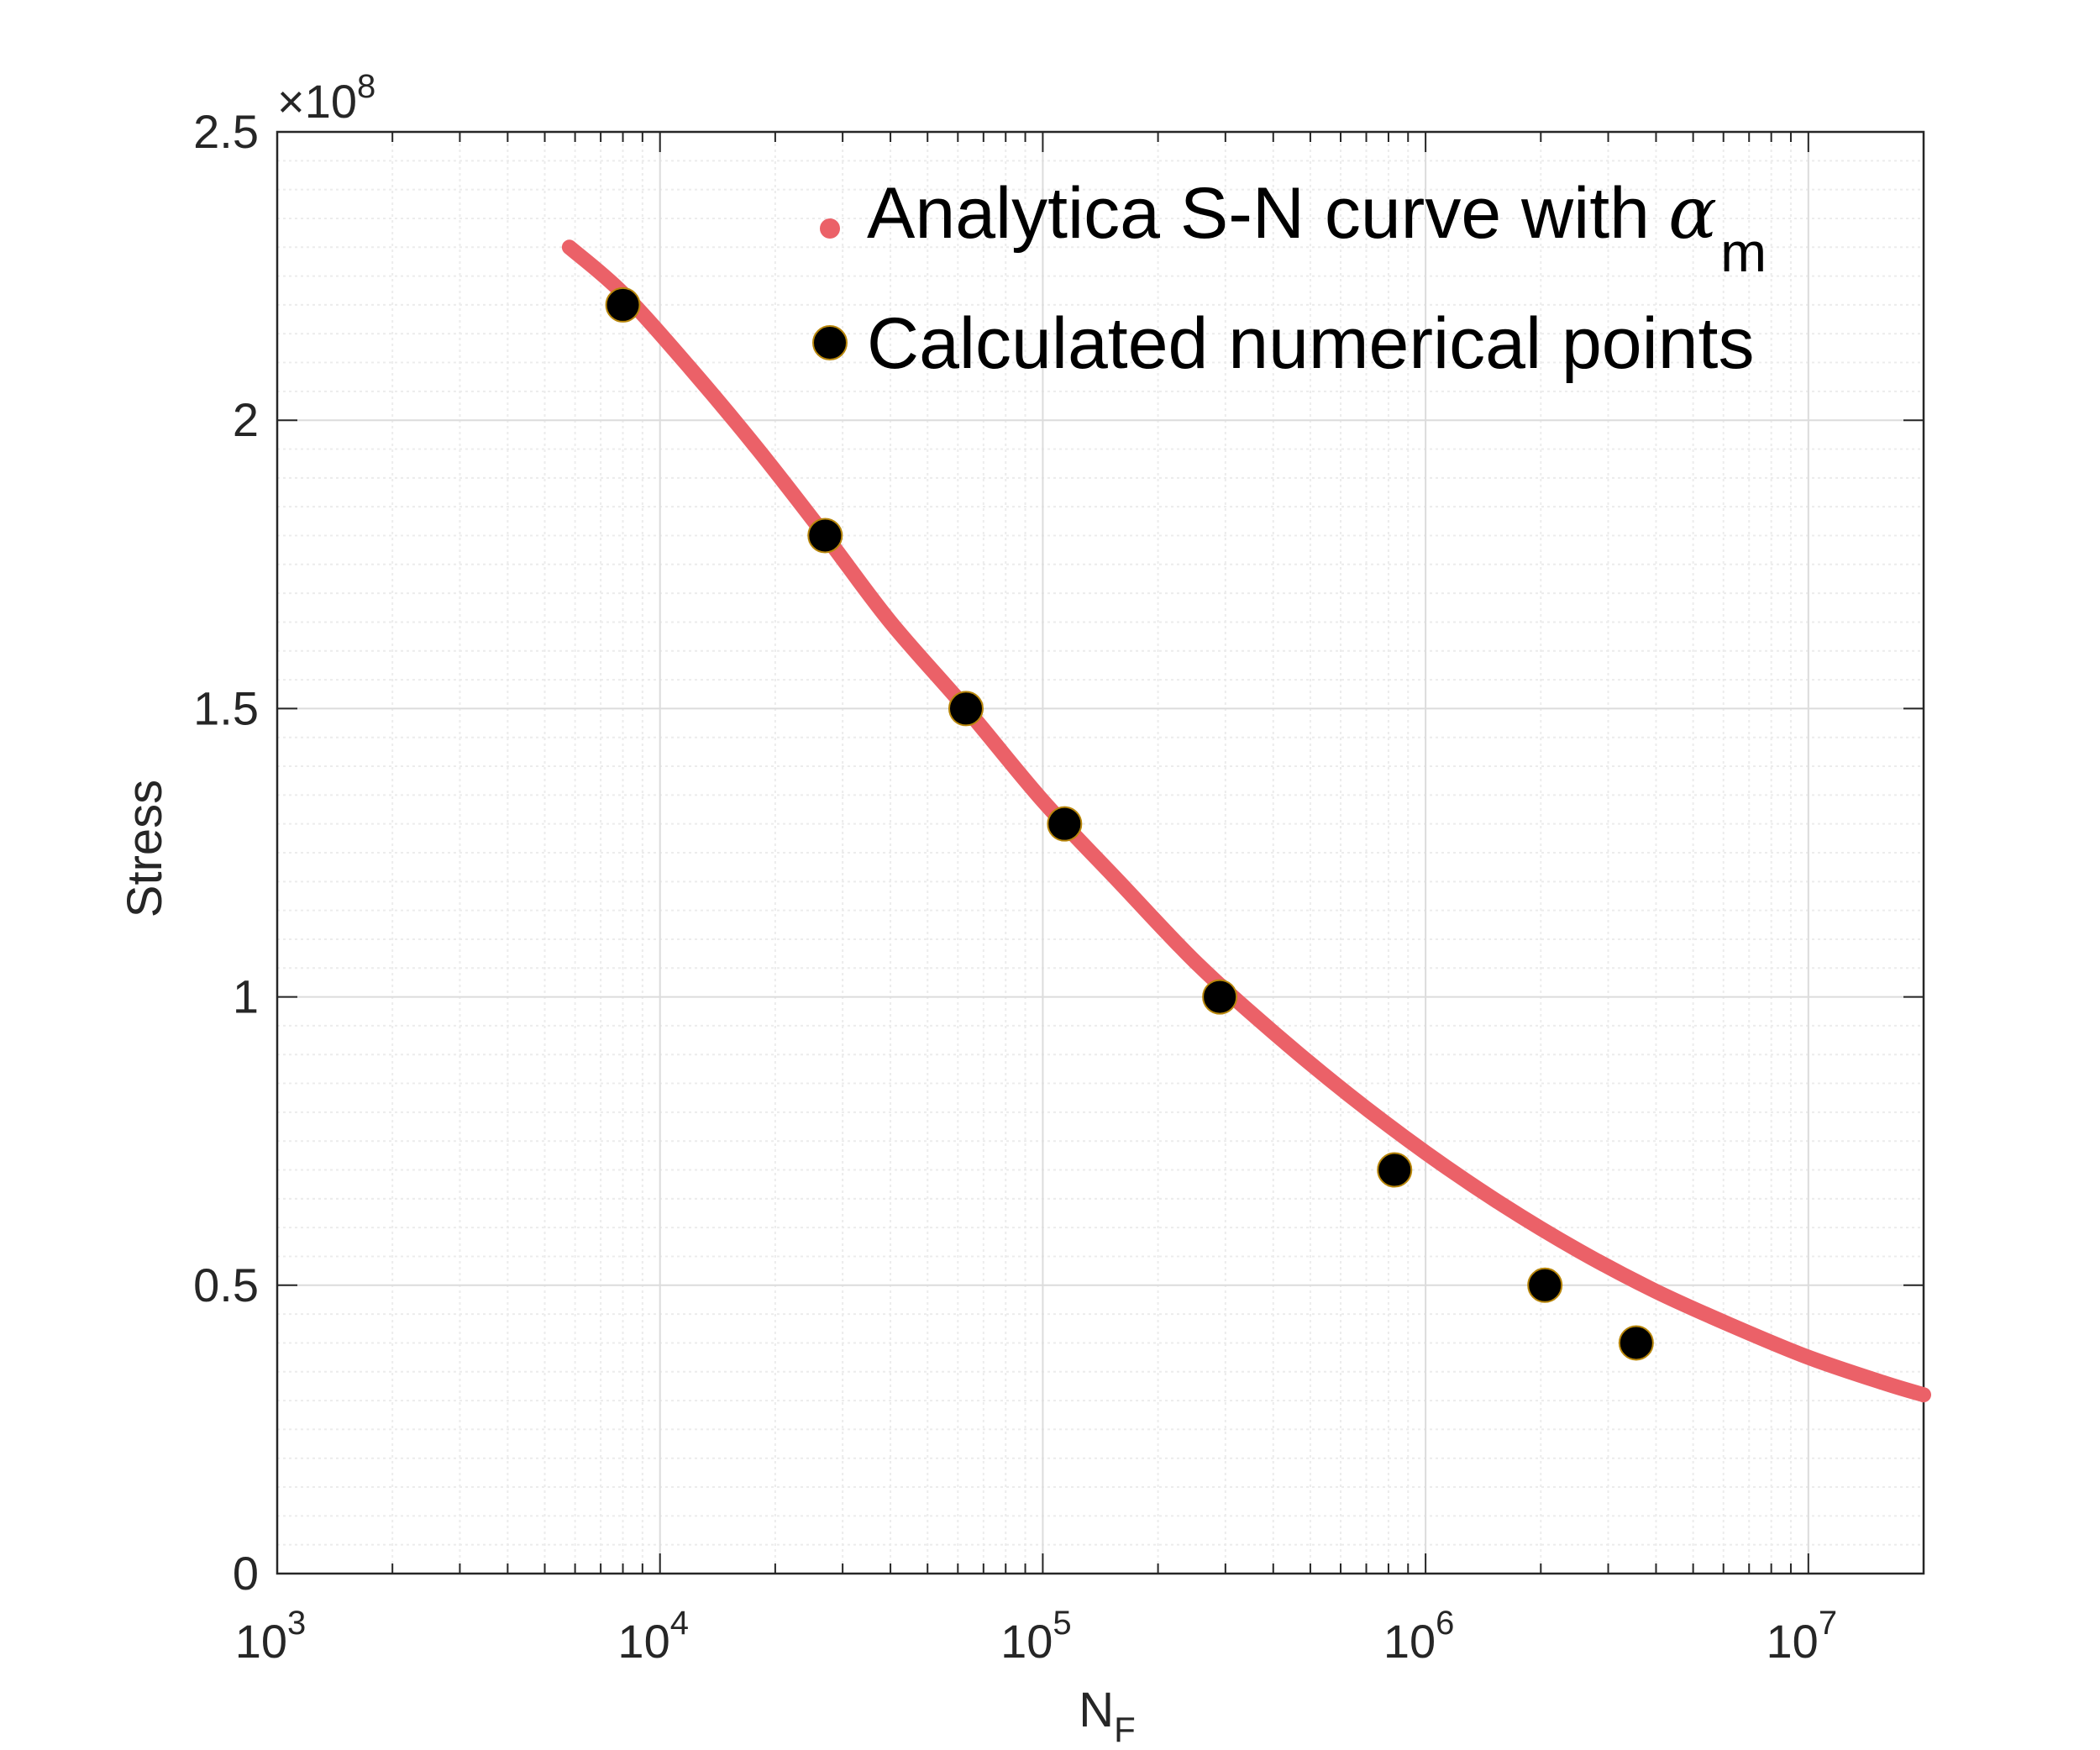 This screenshot has height=1750, width=2100. I want to click on legend-label-numerical: Calculated numerical points, so click(1310, 344).